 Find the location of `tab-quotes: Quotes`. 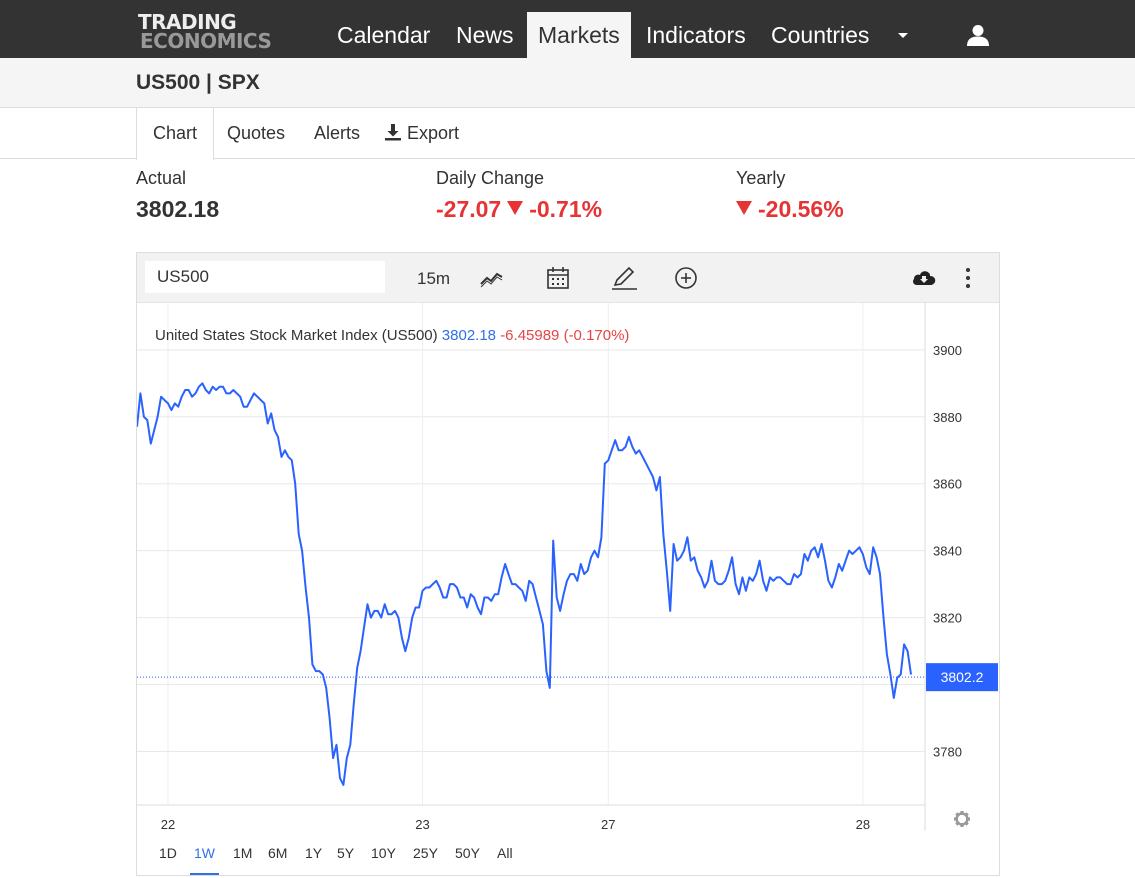

tab-quotes: Quotes is located at coordinates (256, 133).